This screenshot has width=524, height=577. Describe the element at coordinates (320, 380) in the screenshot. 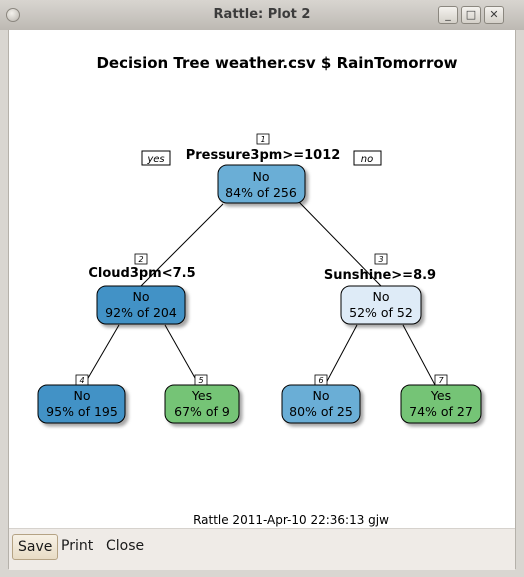

I see `node-6-number: 6` at that location.